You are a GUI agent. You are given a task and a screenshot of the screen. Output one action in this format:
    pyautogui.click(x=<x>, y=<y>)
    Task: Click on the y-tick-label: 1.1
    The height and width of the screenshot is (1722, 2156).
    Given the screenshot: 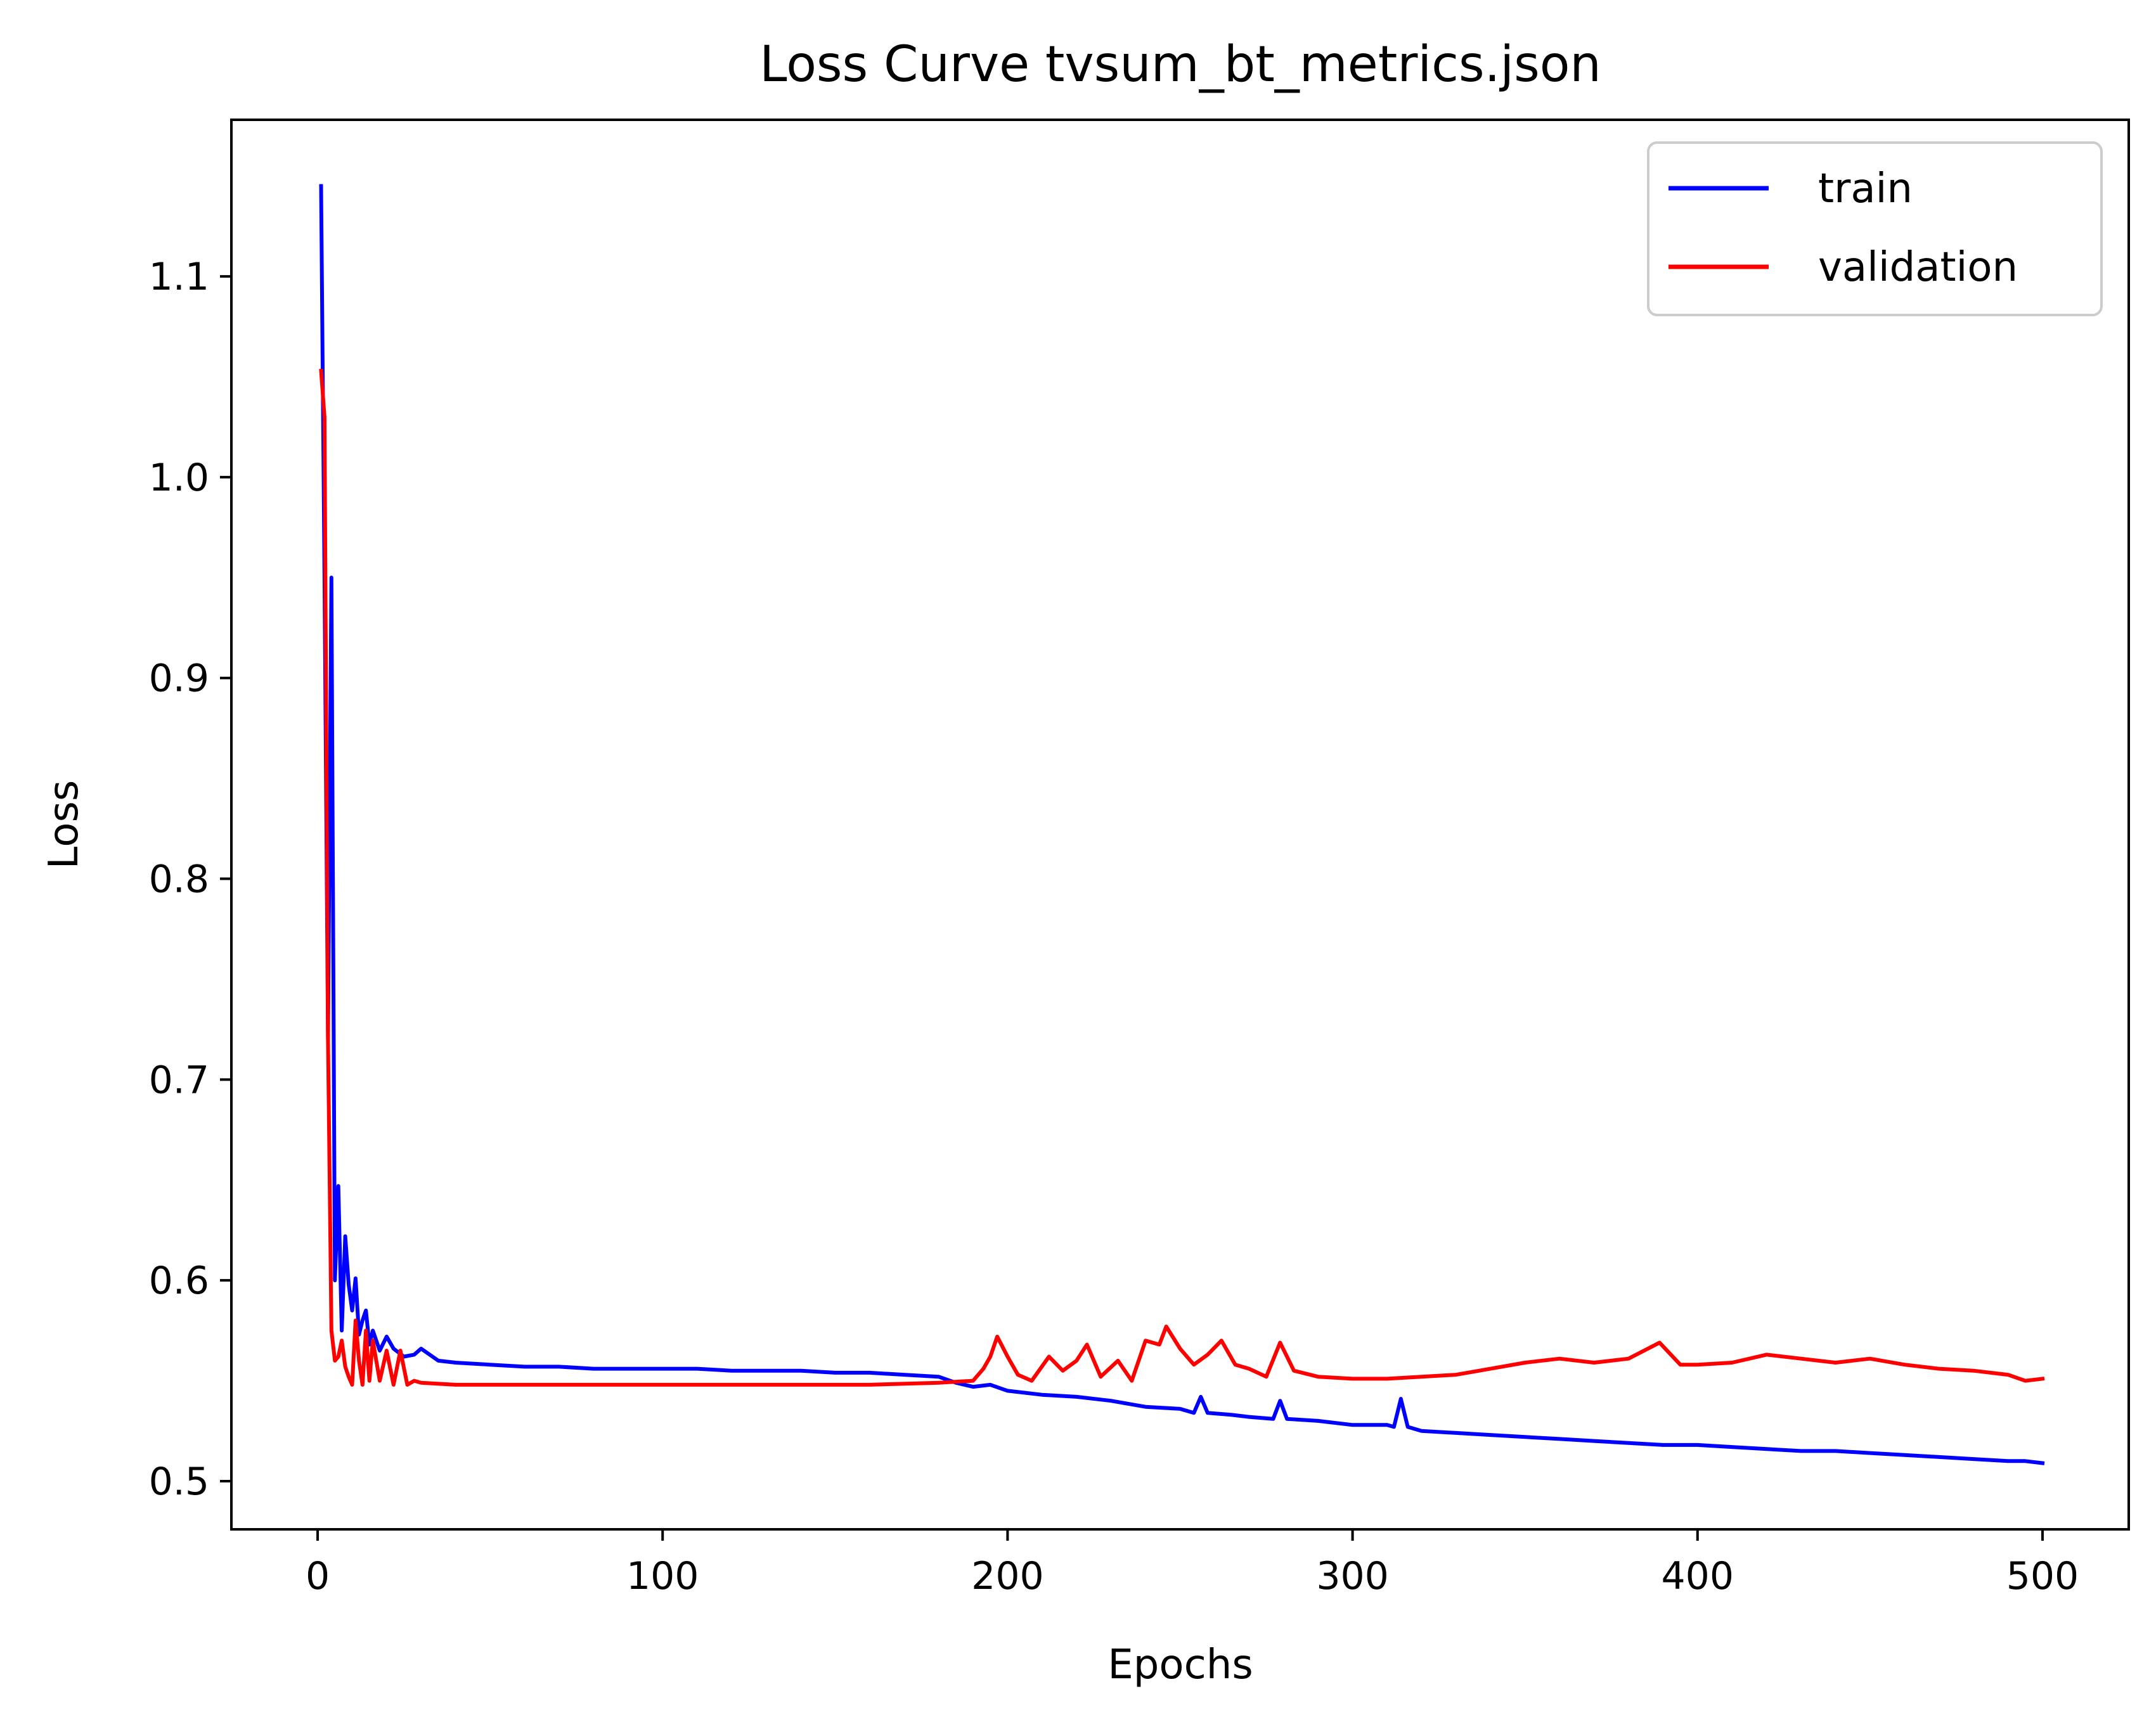 What is the action you would take?
    pyautogui.click(x=179, y=277)
    